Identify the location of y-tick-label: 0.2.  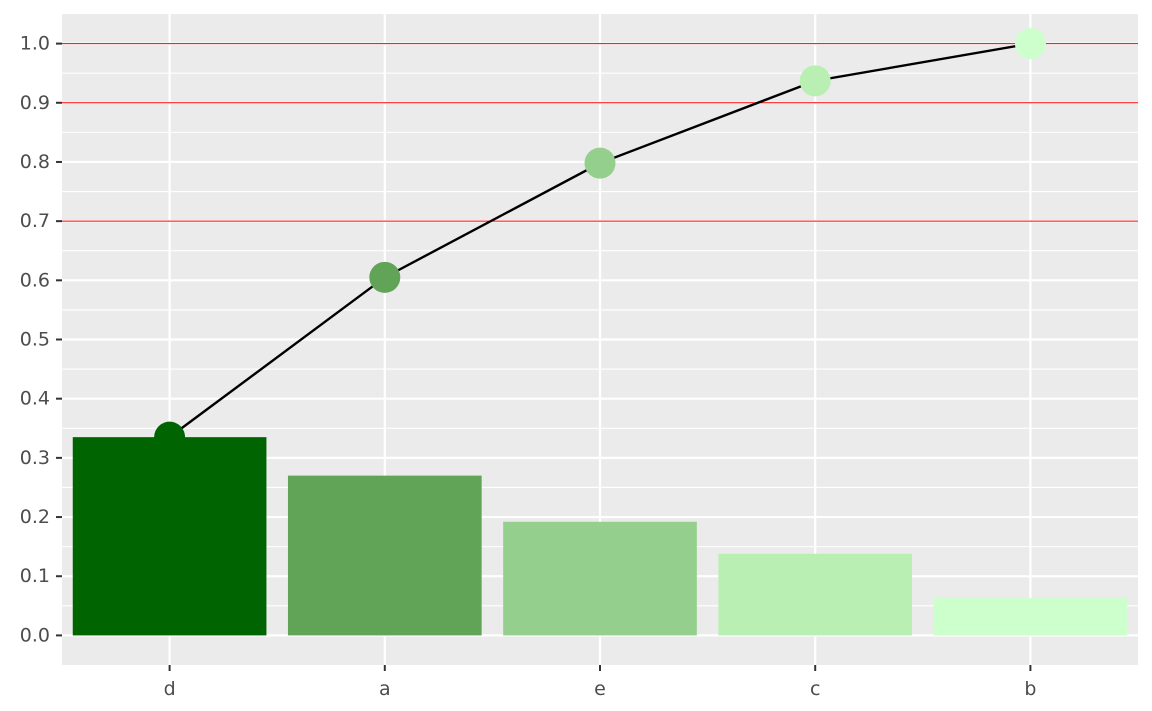
(35, 517).